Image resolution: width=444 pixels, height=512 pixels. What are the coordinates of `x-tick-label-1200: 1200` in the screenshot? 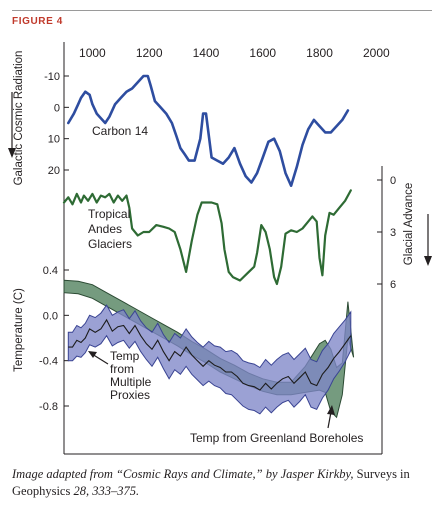 It's located at (149, 53).